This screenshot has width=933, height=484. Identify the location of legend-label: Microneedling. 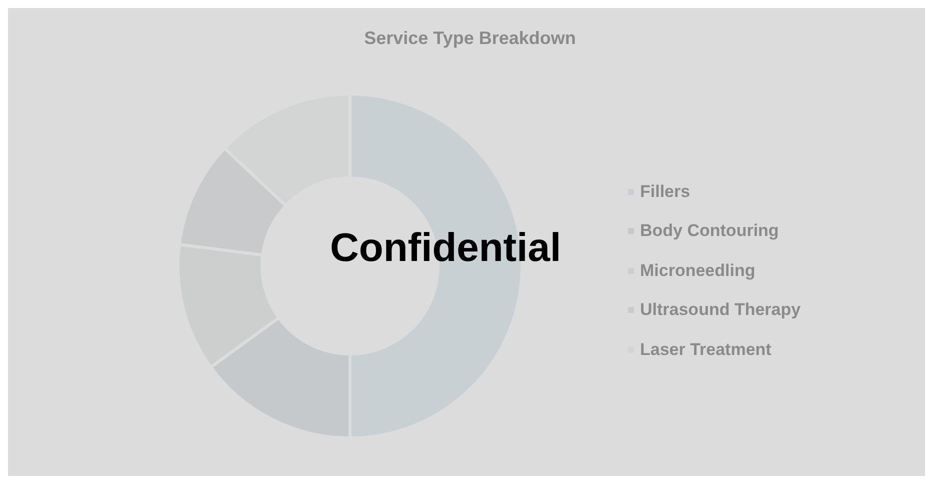
(698, 270).